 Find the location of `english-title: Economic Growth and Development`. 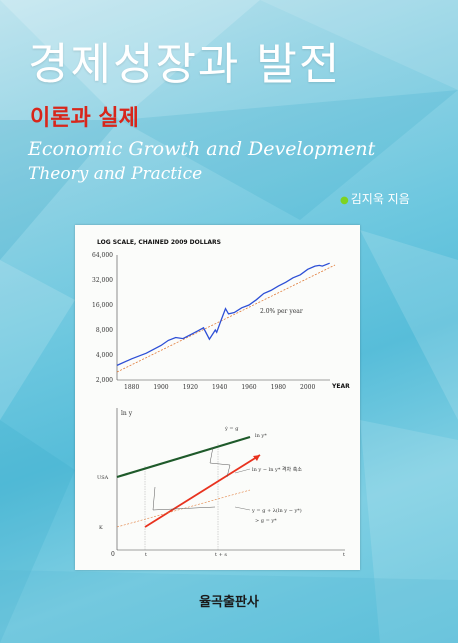

english-title: Economic Growth and Development is located at coordinates (202, 149).